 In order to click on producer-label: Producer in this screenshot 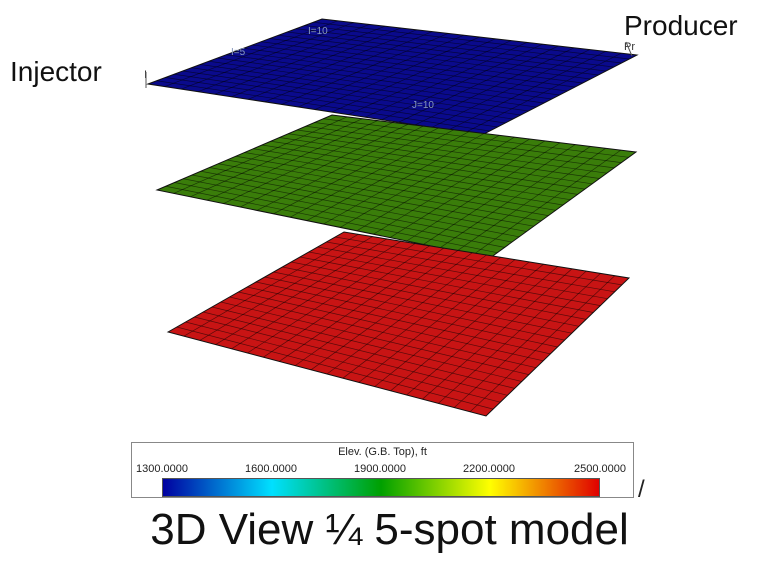, I will do `click(681, 25)`.